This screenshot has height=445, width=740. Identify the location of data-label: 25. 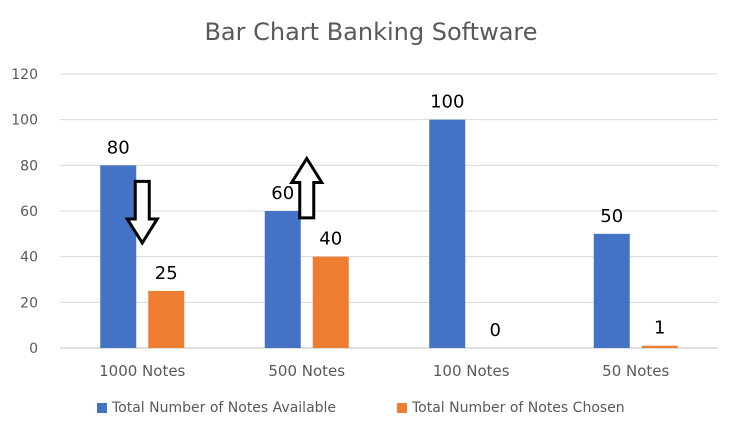
(166, 273).